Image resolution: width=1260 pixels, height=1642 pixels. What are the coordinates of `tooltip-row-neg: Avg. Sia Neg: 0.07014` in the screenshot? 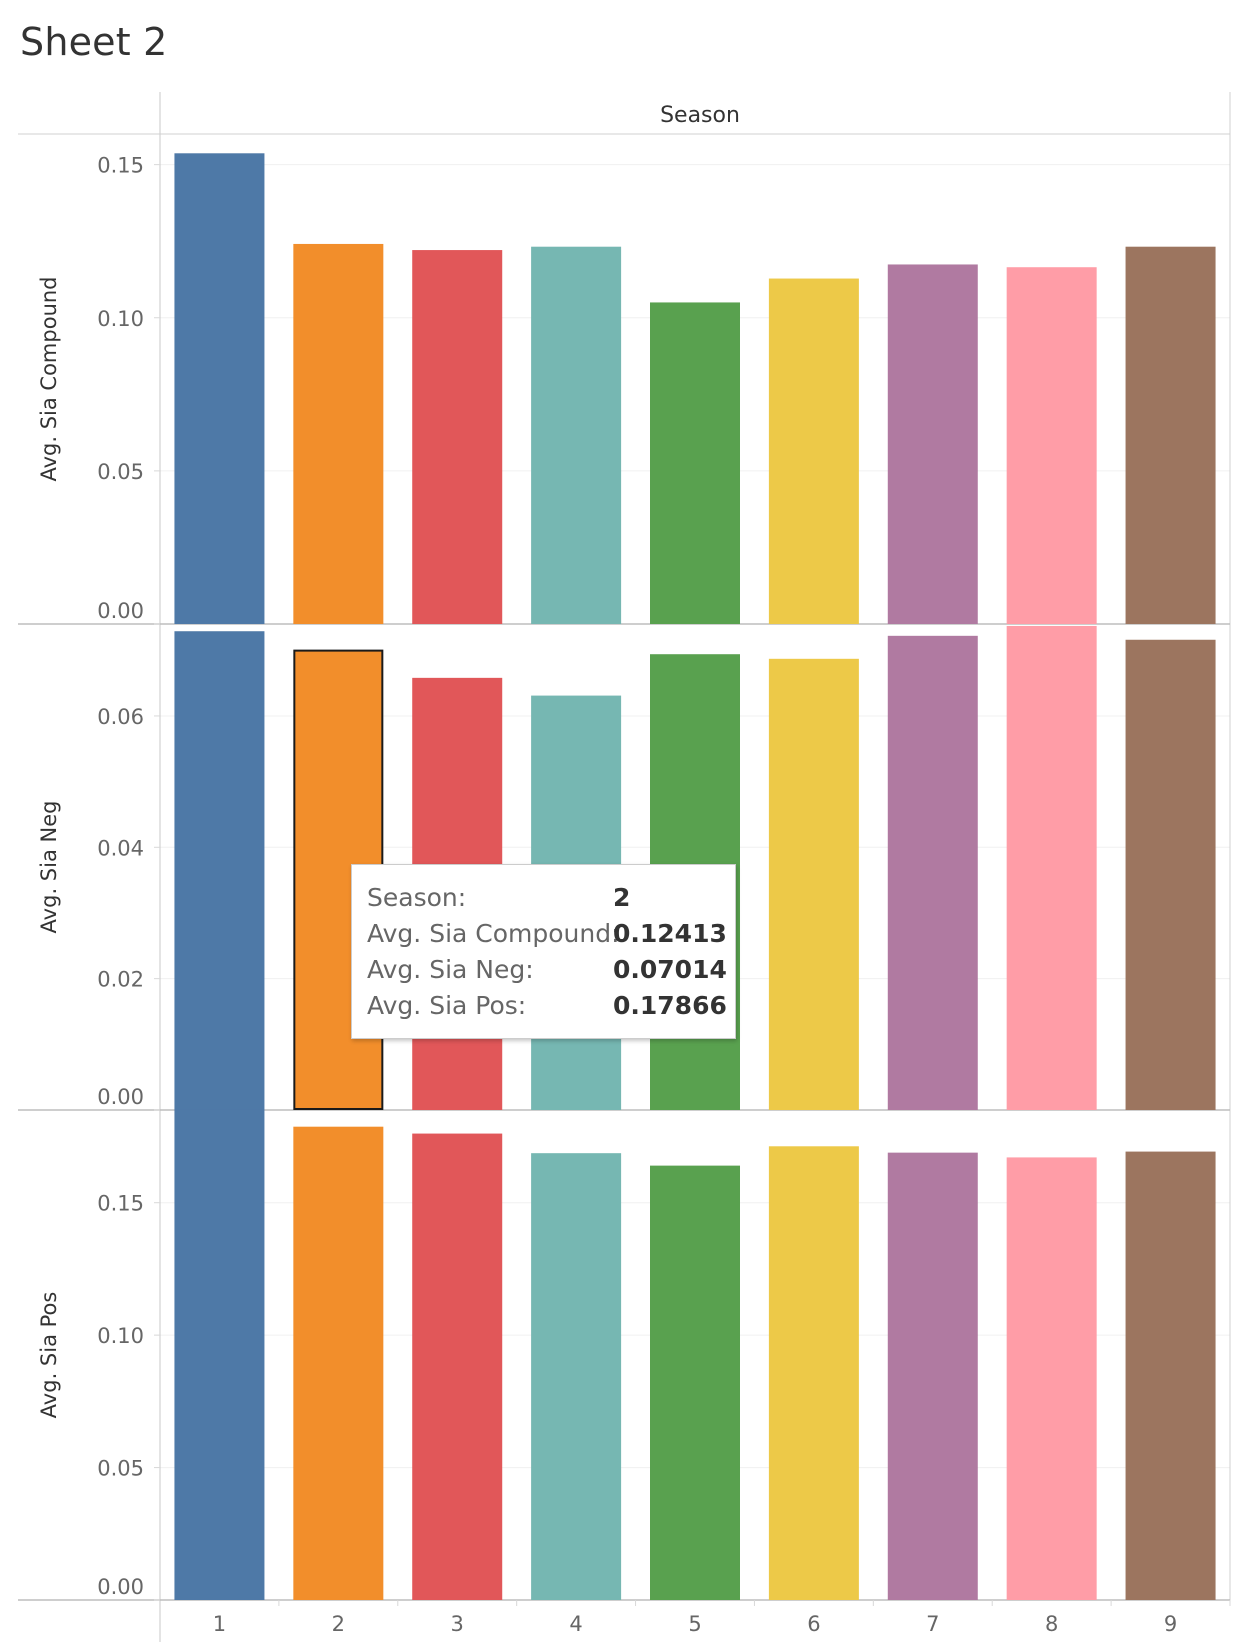 It's located at (547, 970).